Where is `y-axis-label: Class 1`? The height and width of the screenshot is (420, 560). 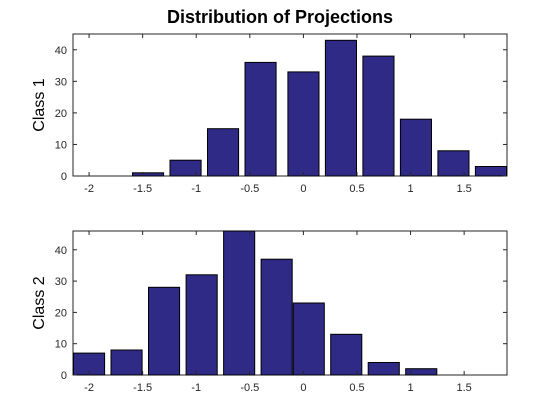
y-axis-label: Class 1 is located at coordinates (39, 104).